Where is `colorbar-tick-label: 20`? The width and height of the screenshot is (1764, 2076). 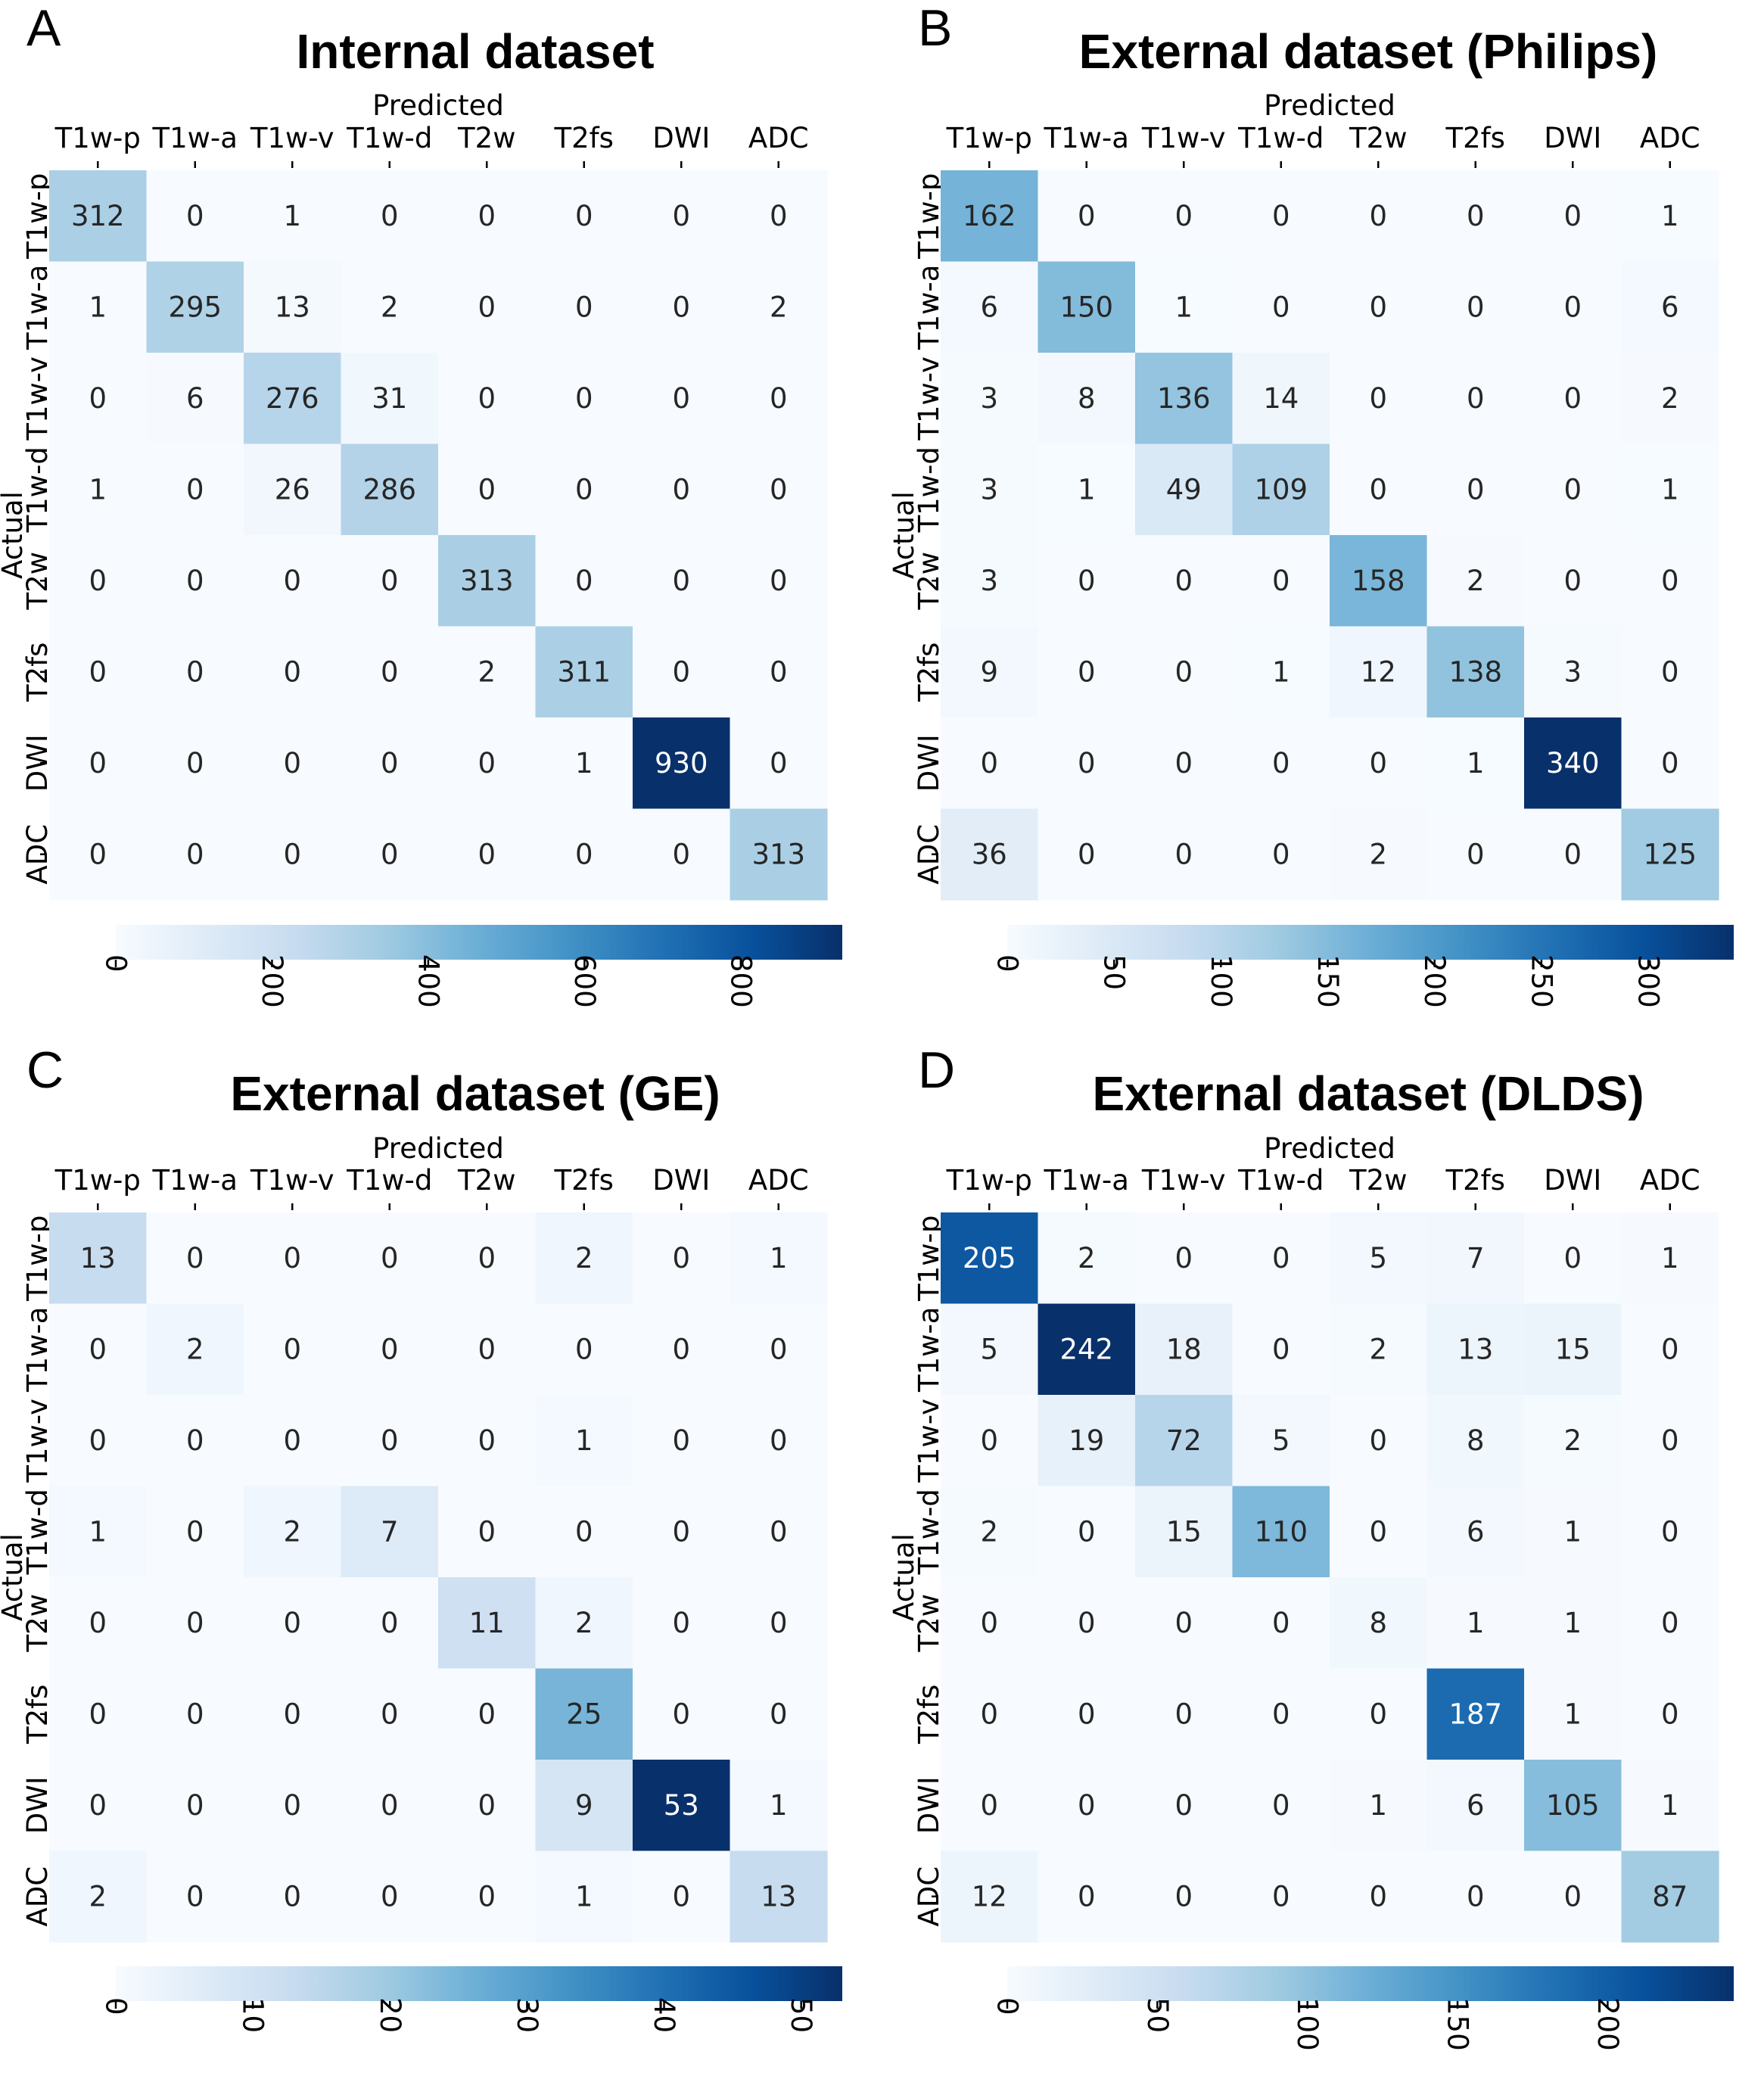
colorbar-tick-label: 20 is located at coordinates (390, 2015).